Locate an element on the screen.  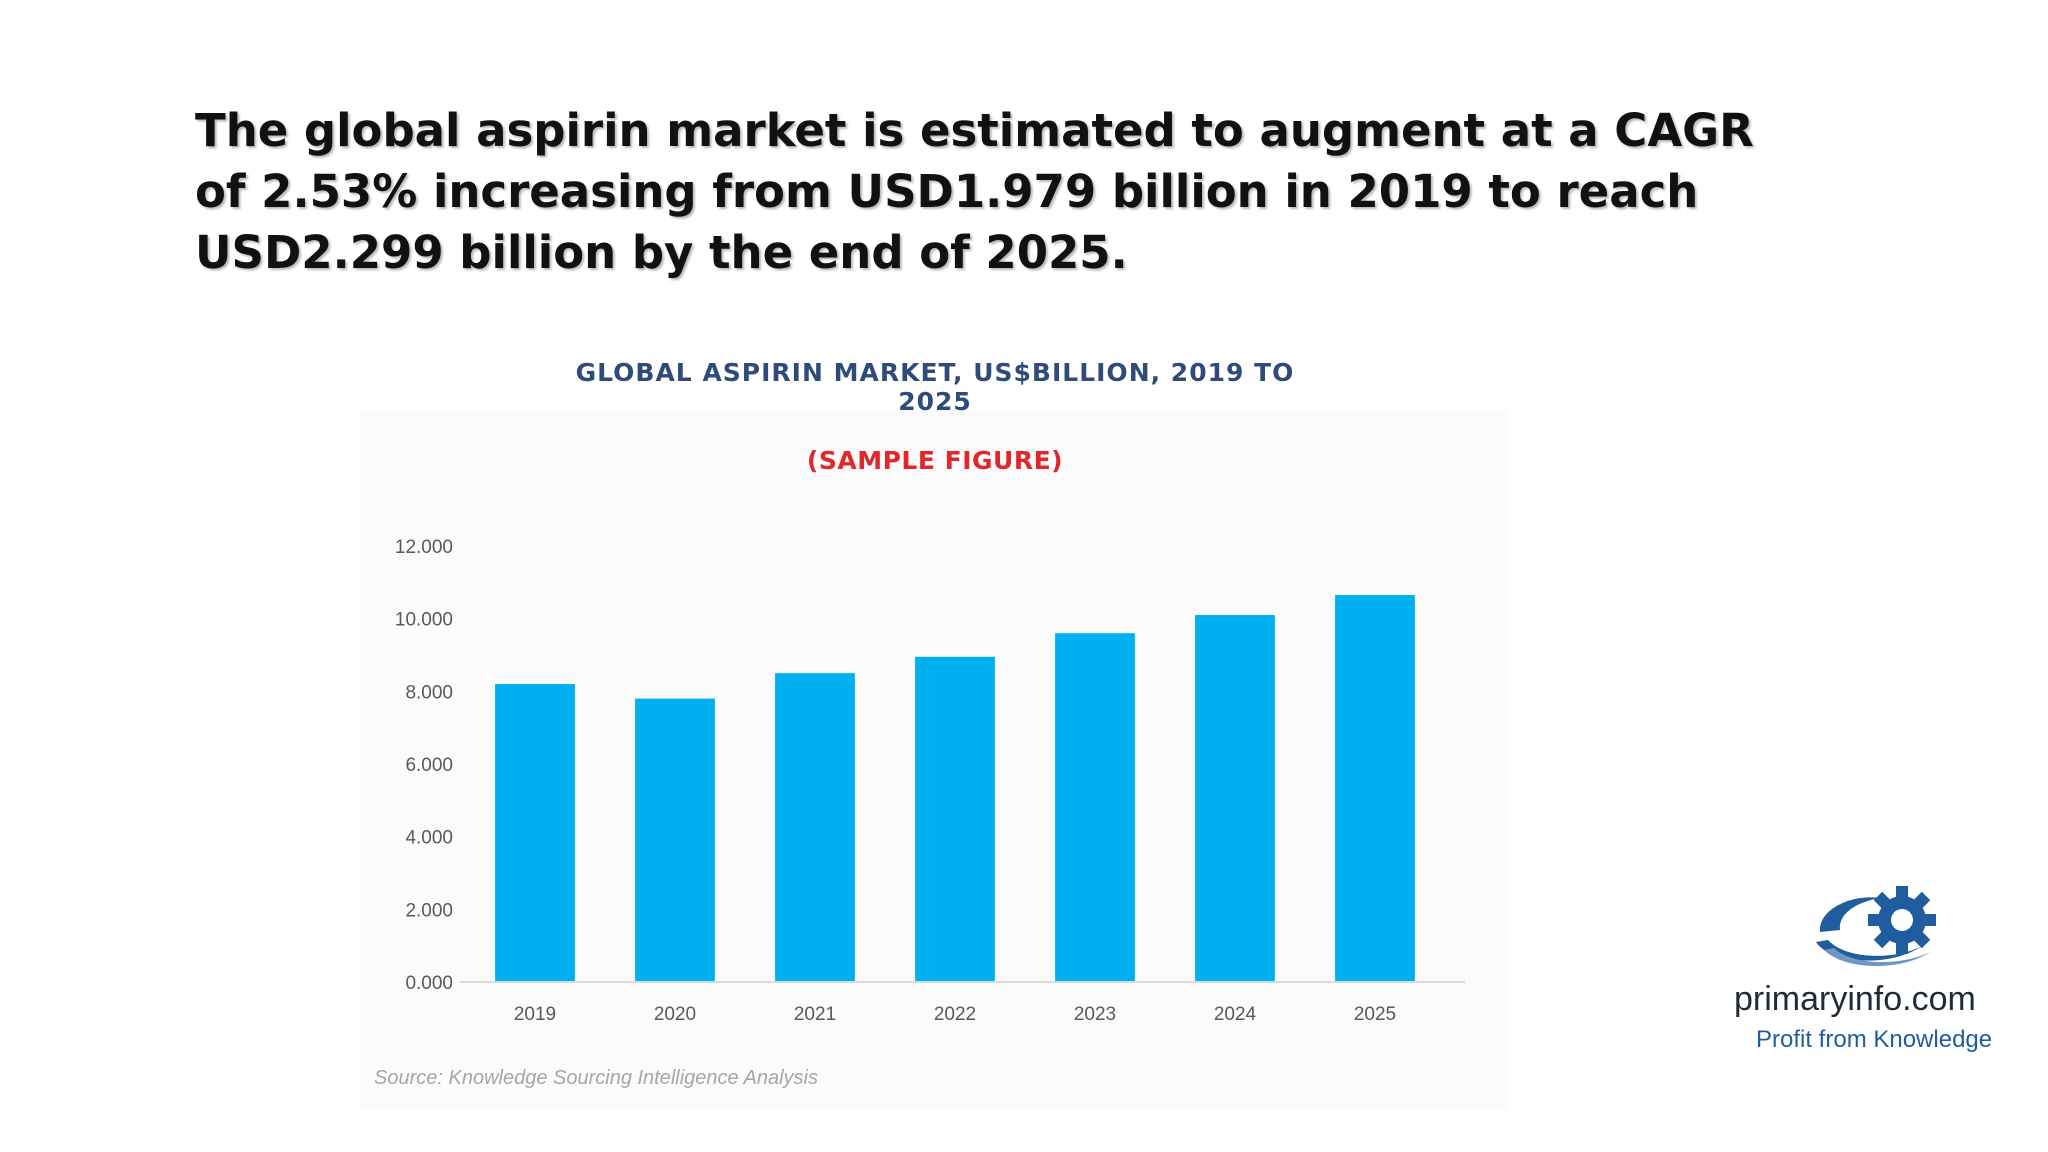
y-axis: 0.000 2.000 4.000 6.000 8.000 10.000 12.000 is located at coordinates (424, 765).